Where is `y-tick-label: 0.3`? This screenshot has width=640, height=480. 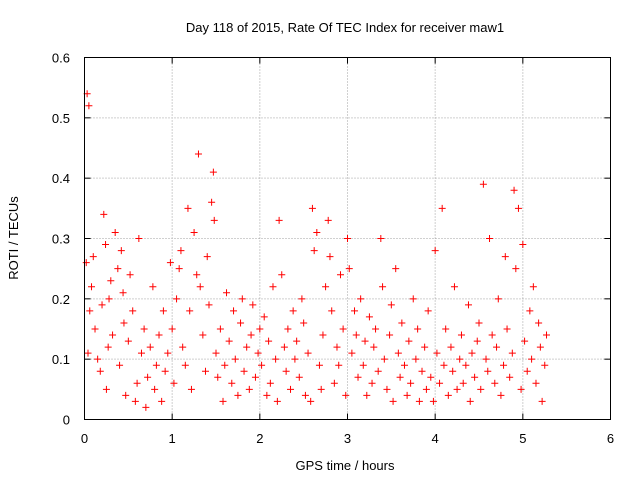 y-tick-label: 0.3 is located at coordinates (61, 239).